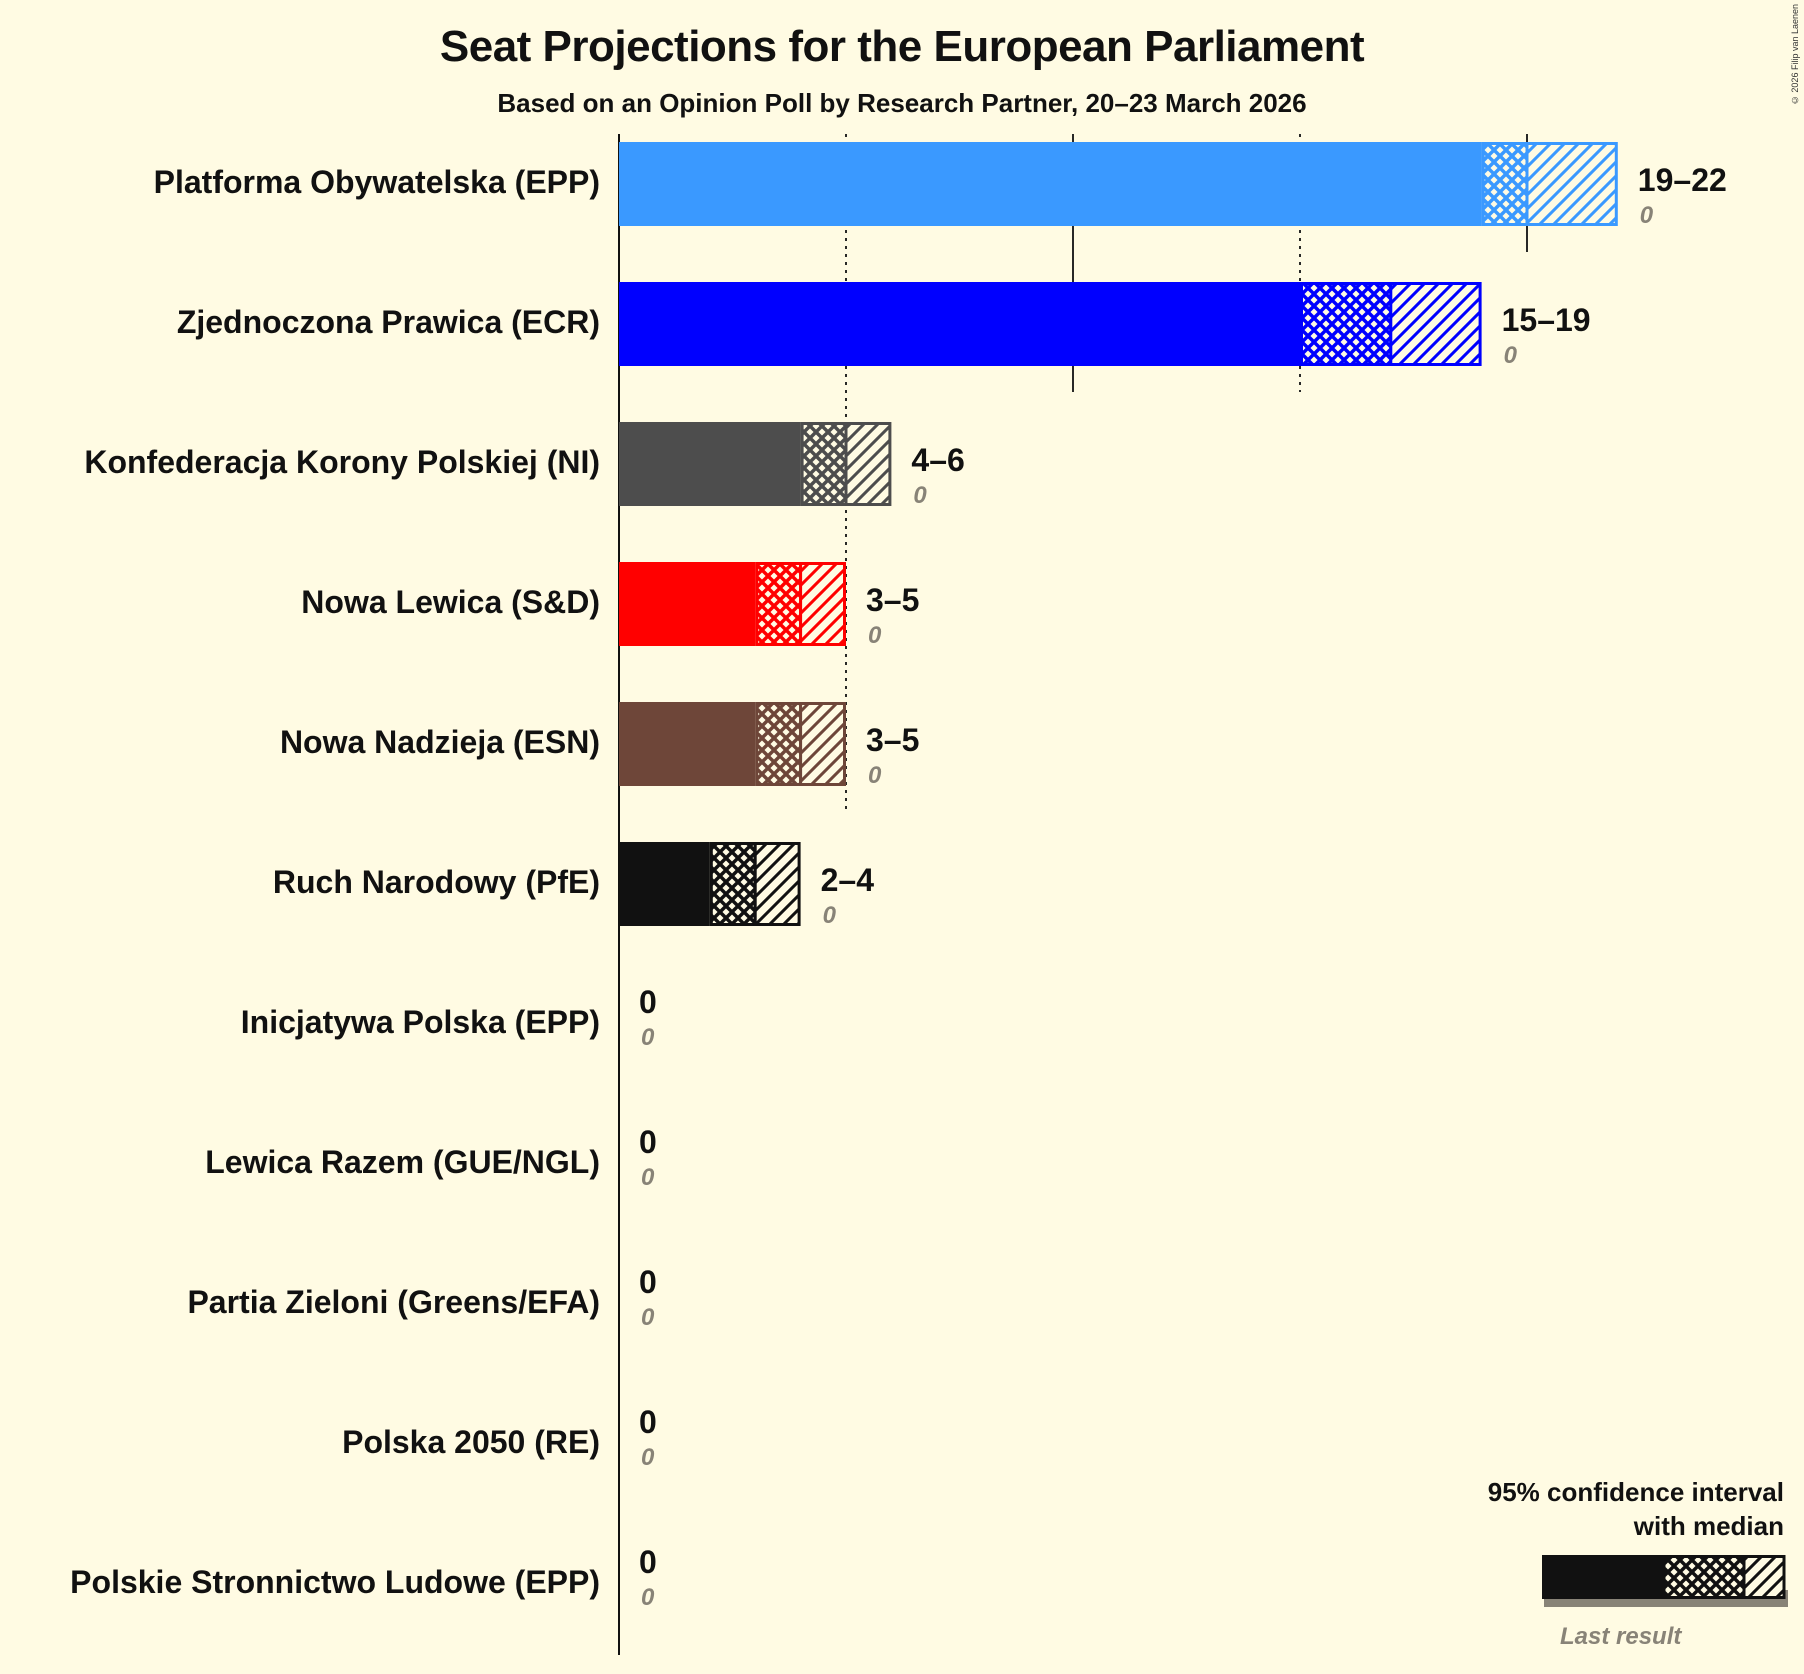 This screenshot has width=1804, height=1674. I want to click on party-label: Platforma Obywatelska (EPP), so click(376, 182).